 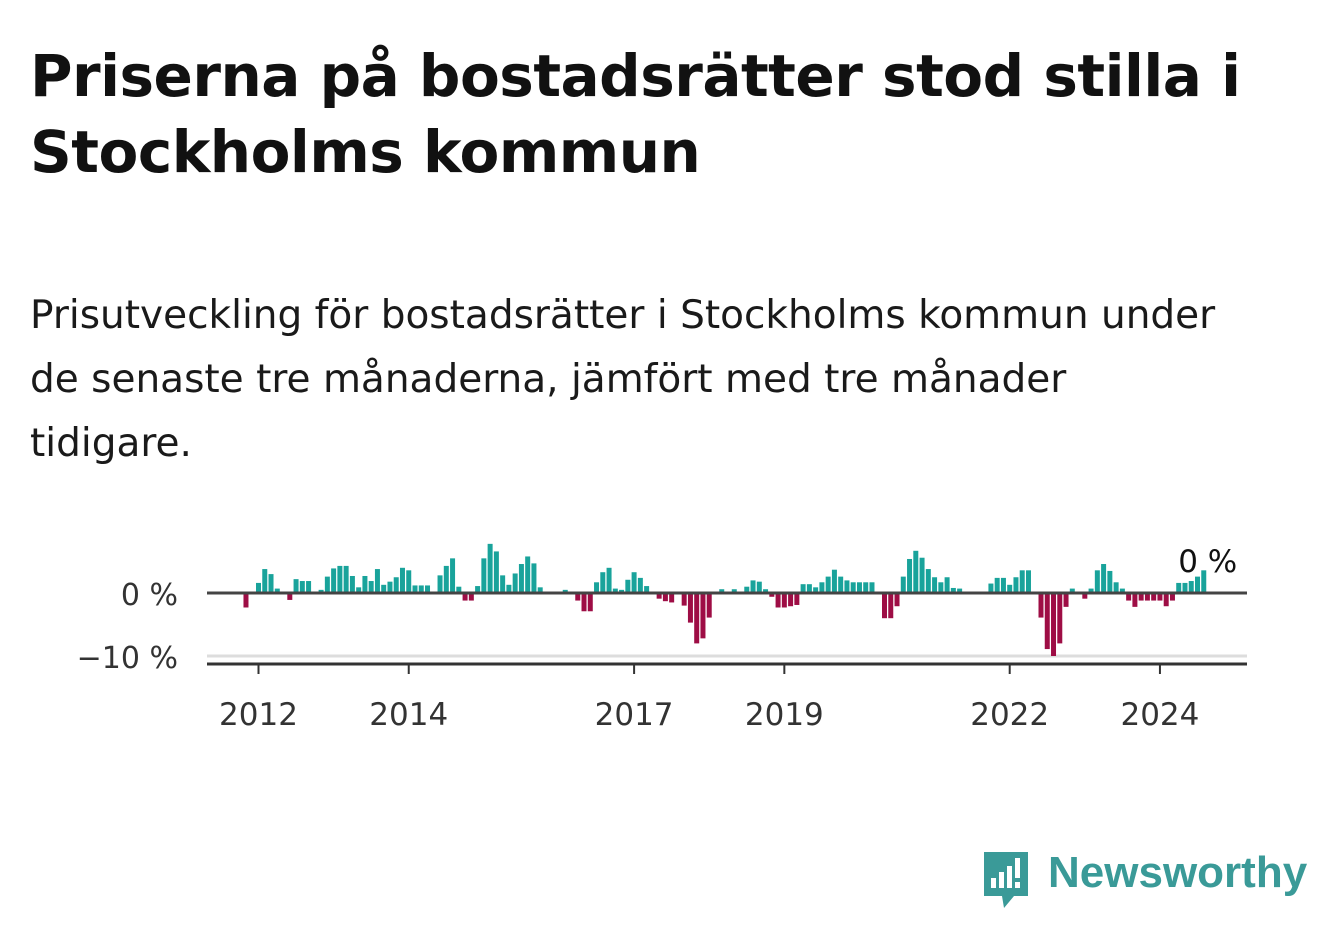 What do you see at coordinates (149, 595) in the screenshot?
I see `y-tick-label: 0 %` at bounding box center [149, 595].